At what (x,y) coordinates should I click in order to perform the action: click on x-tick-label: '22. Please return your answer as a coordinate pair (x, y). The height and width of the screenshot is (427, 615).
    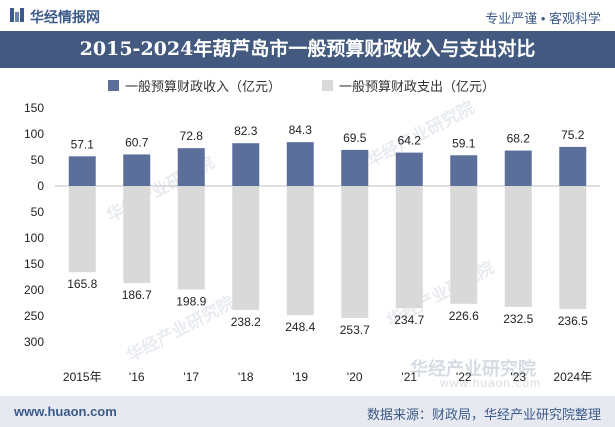
    Looking at the image, I should click on (464, 377).